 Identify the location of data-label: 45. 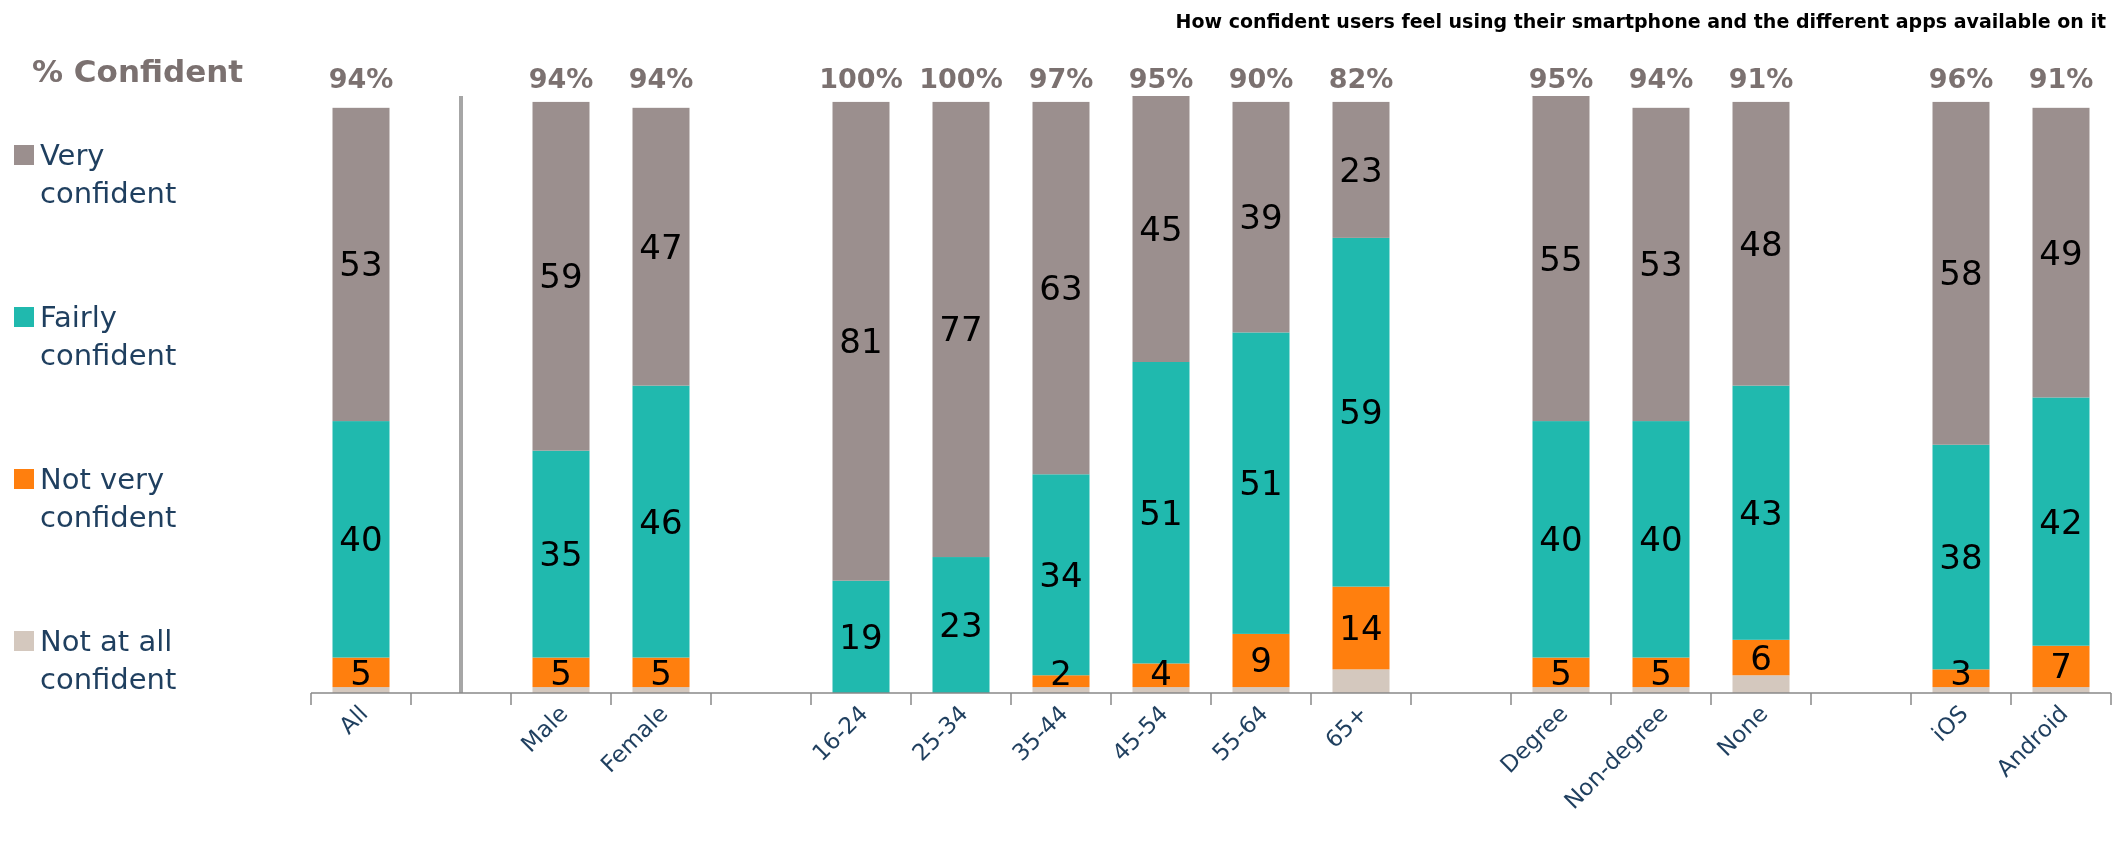
(1161, 229).